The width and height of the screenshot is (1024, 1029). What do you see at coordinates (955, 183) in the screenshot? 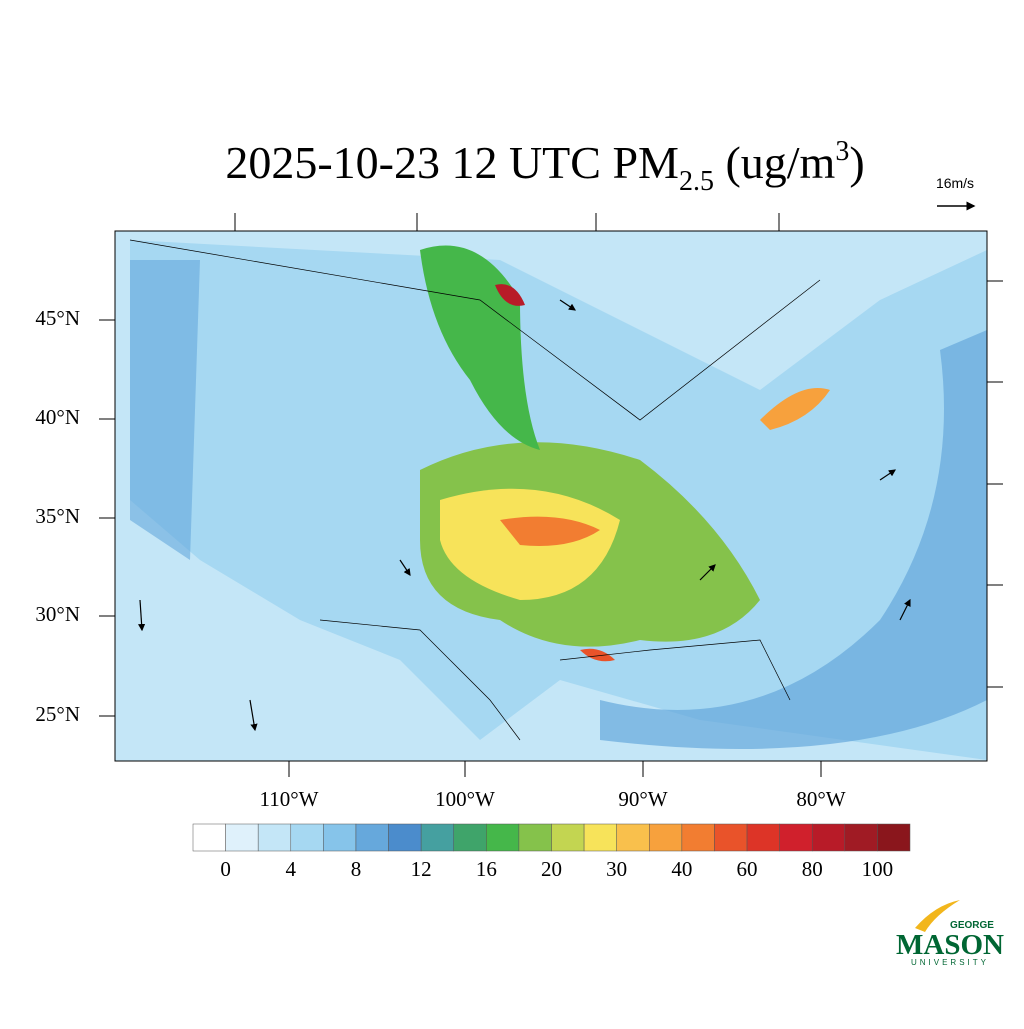
I see `vector-label: 16m/s` at bounding box center [955, 183].